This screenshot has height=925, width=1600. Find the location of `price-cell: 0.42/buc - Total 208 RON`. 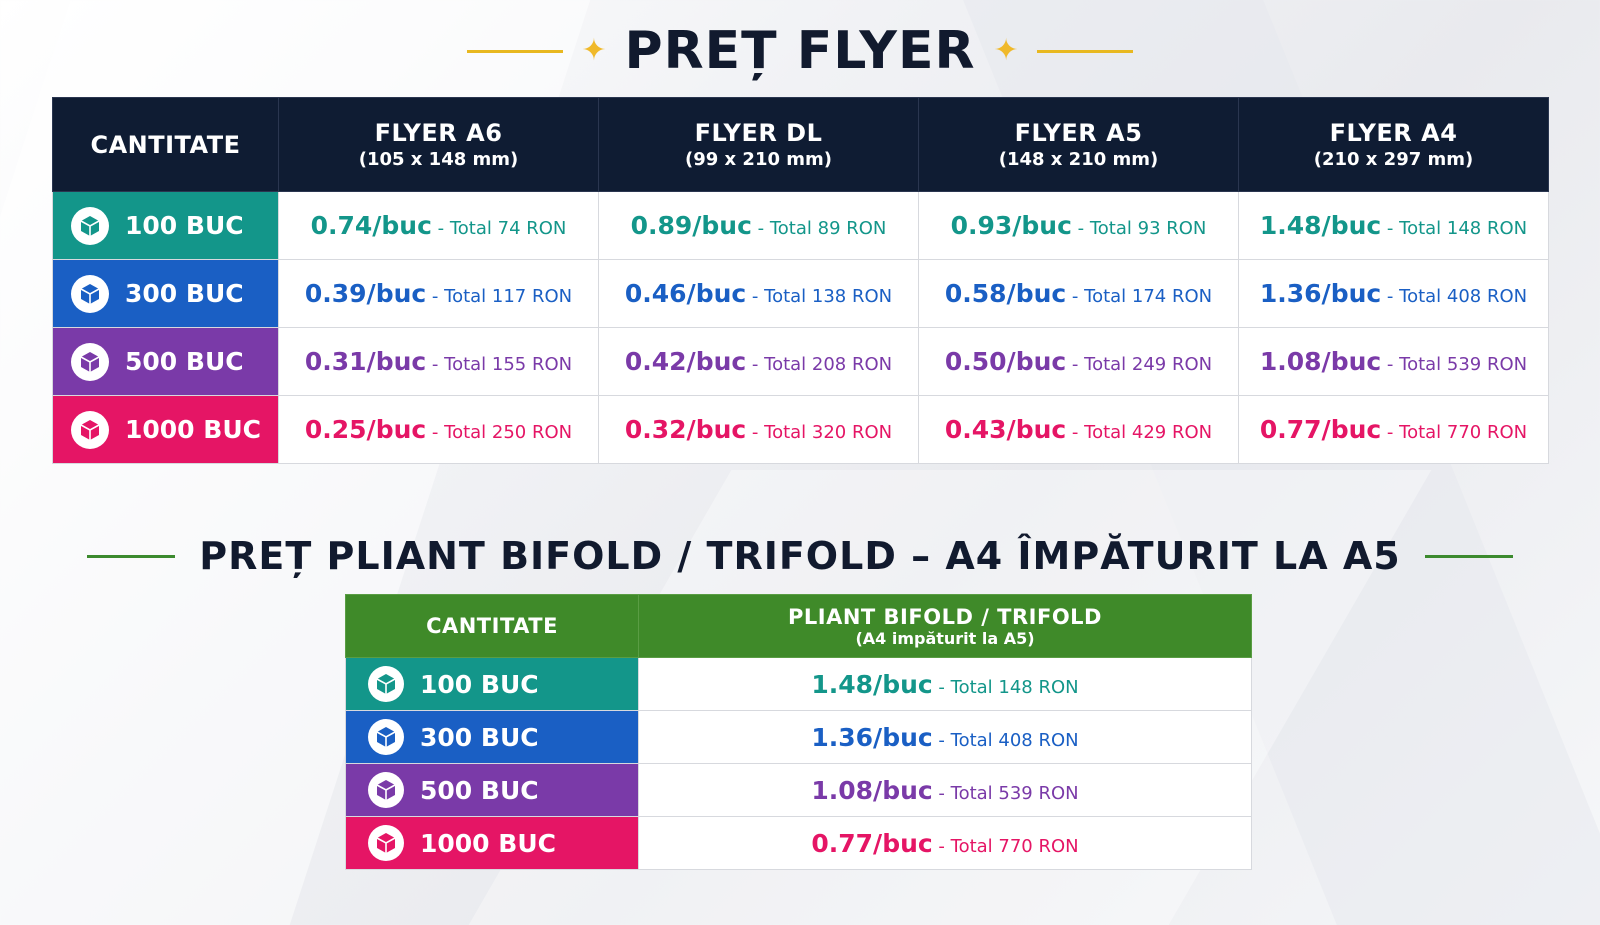

price-cell: 0.42/buc - Total 208 RON is located at coordinates (758, 361).